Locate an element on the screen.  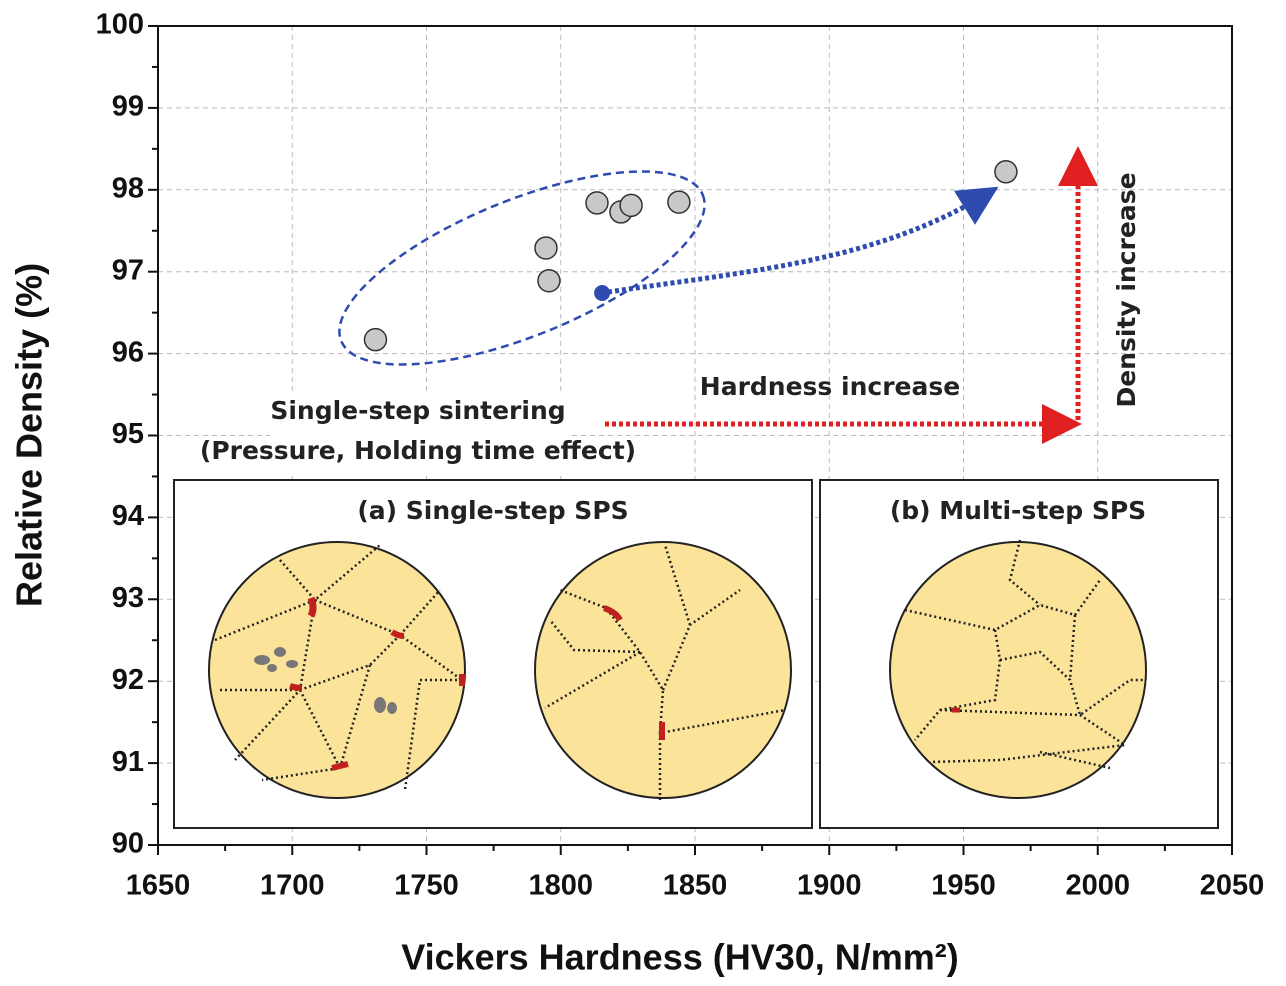
cluster-ellipse is located at coordinates (522, 268).